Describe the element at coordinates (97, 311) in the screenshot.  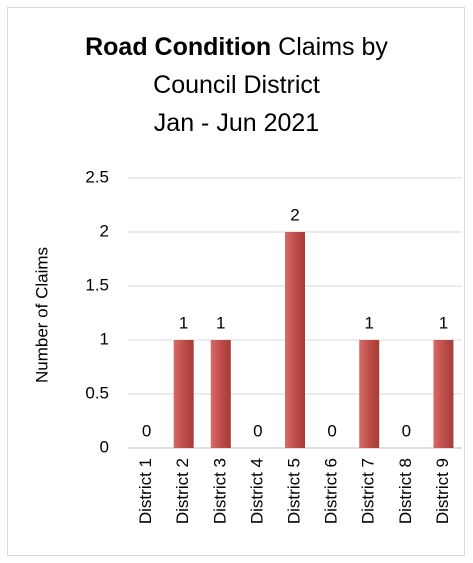
I see `y-axis-ticks: 0 0.5 1 1.5 2 2.5` at that location.